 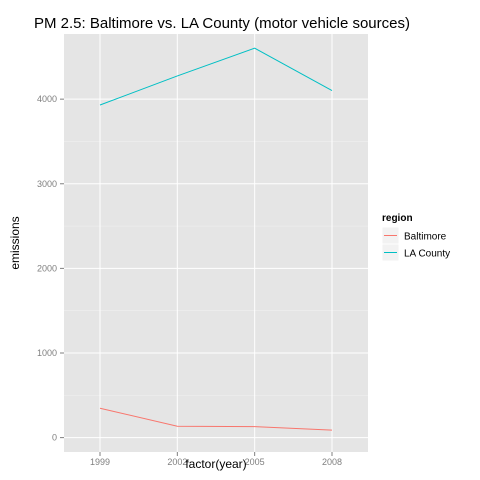 I want to click on x-tick-label: 2002, so click(x=177, y=462).